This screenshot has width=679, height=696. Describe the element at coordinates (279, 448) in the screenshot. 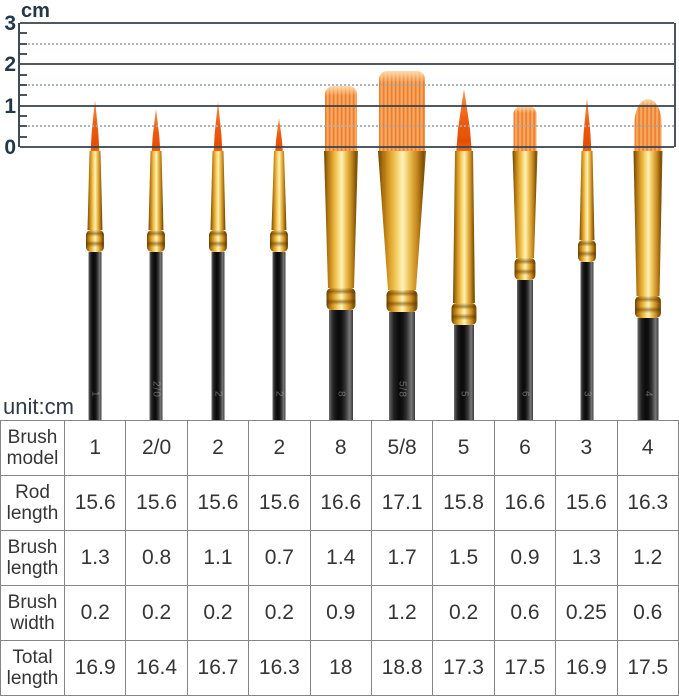

I see `cell-model-brush-4: 2` at that location.